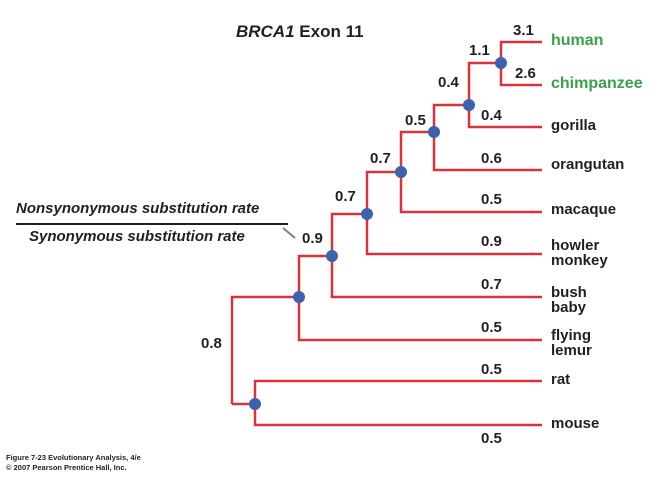  Describe the element at coordinates (571, 335) in the screenshot. I see `taxon-line-1: flying` at that location.